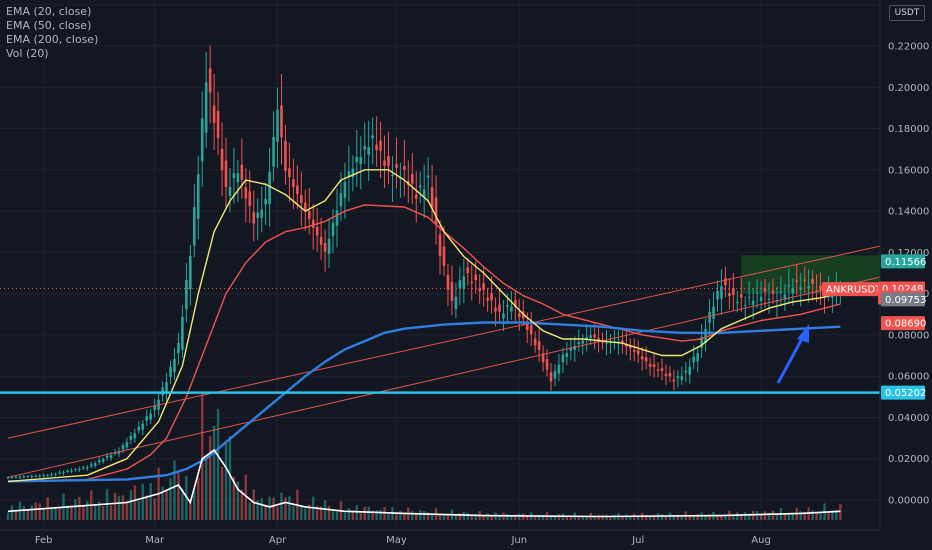  Describe the element at coordinates (903, 323) in the screenshot. I see `price-badge-ema50-bg` at that location.